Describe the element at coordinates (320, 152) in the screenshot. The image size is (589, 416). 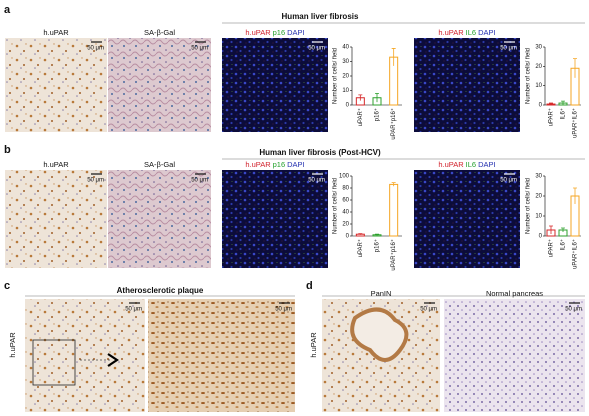
I see `panel-title: Human liver fibrosis (Post-HCV)` at that location.